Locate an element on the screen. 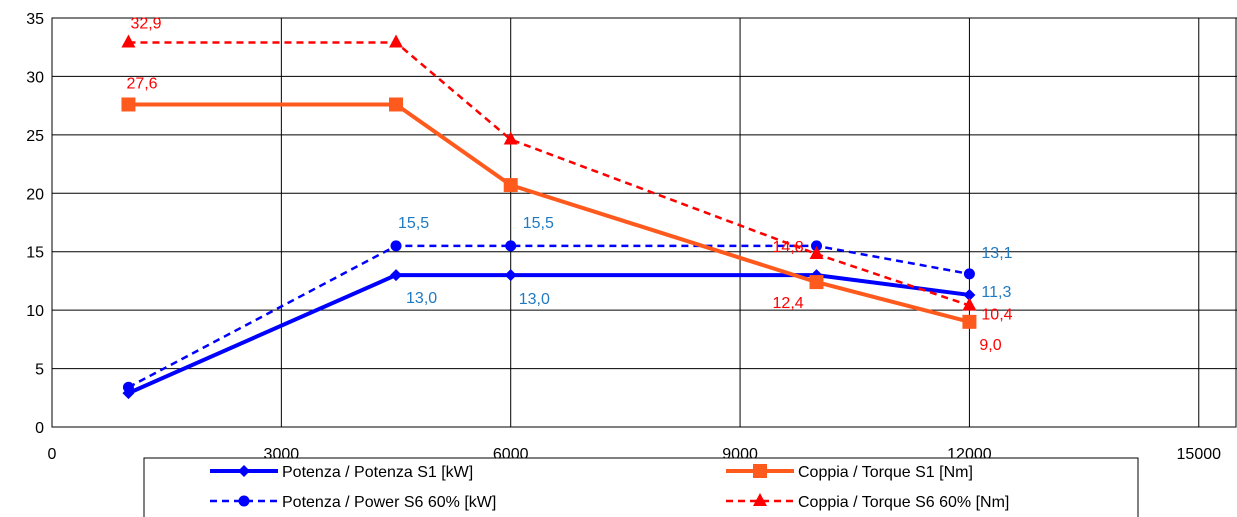 The image size is (1237, 517). legend-box is located at coordinates (641, 487).